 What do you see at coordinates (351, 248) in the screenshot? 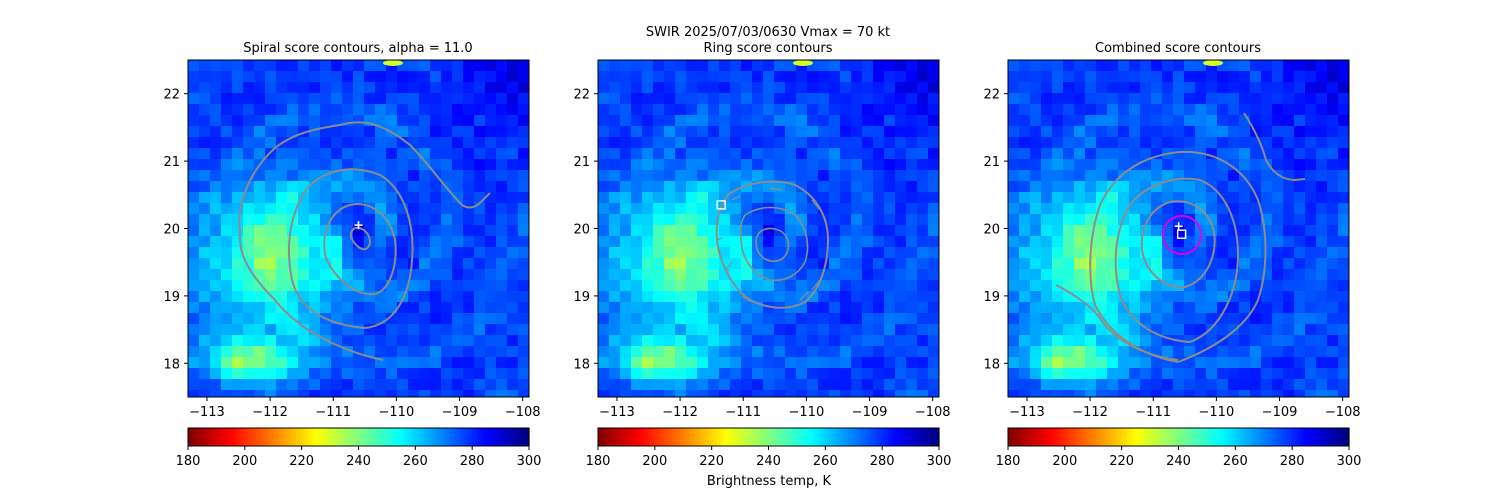
I see `spiral-contour-middle` at bounding box center [351, 248].